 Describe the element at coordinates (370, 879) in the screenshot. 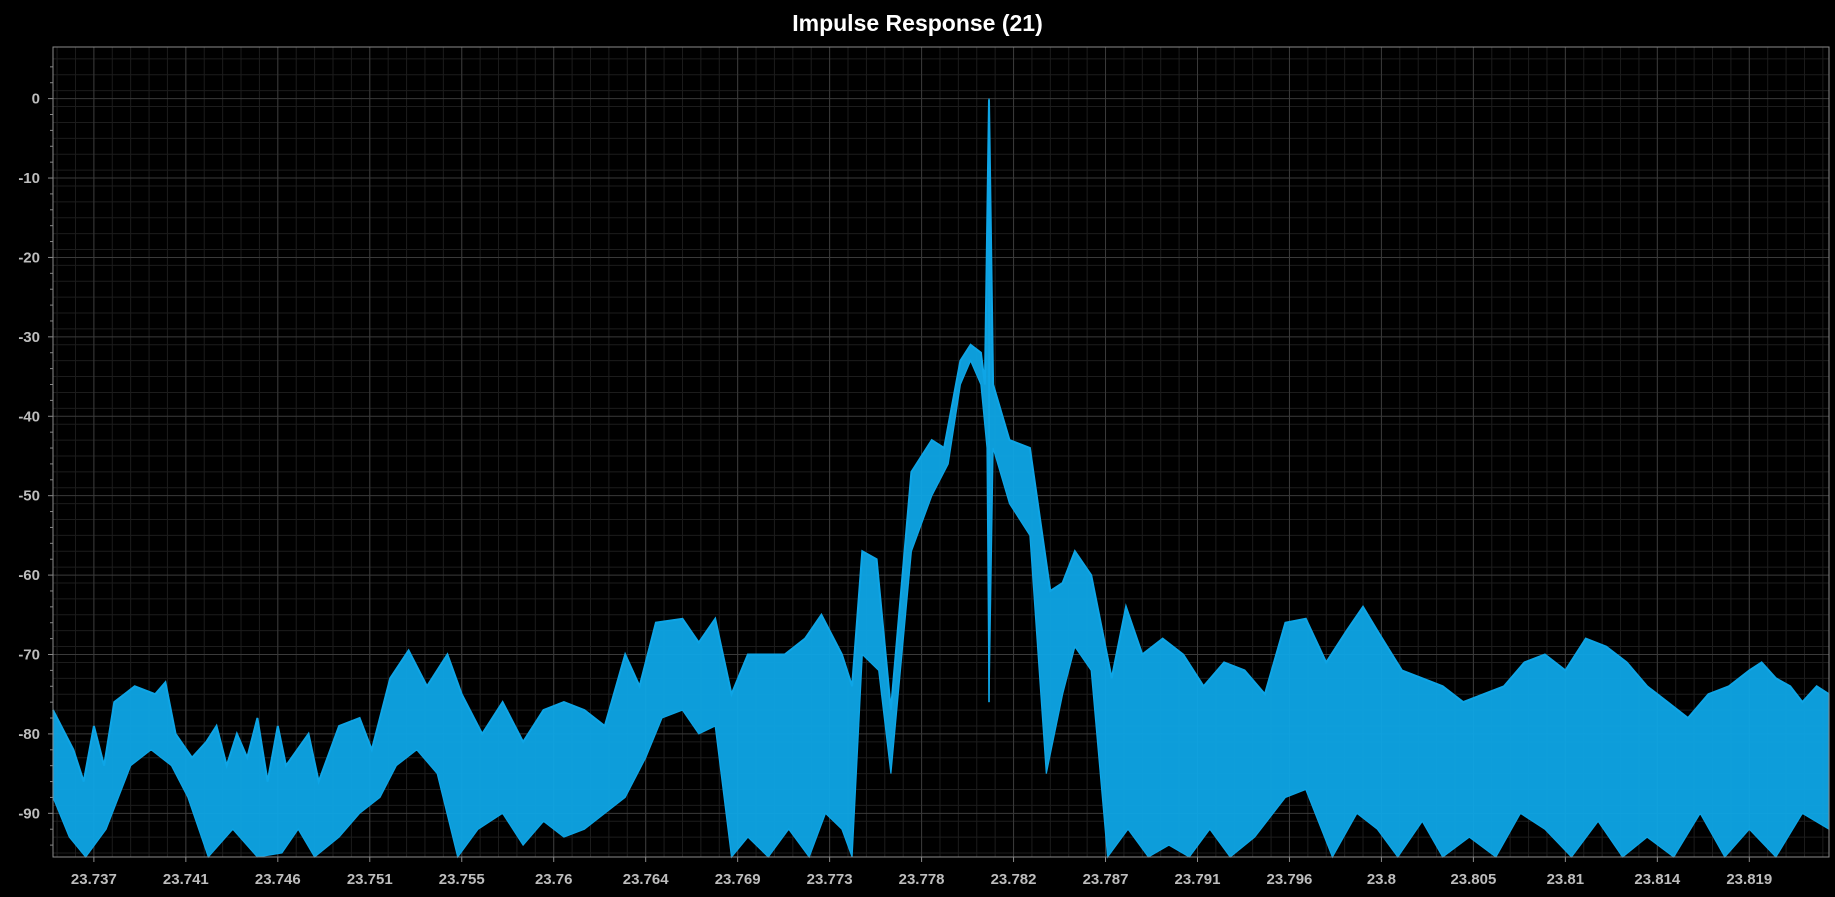

I see `x-tick-label: 23.751` at that location.